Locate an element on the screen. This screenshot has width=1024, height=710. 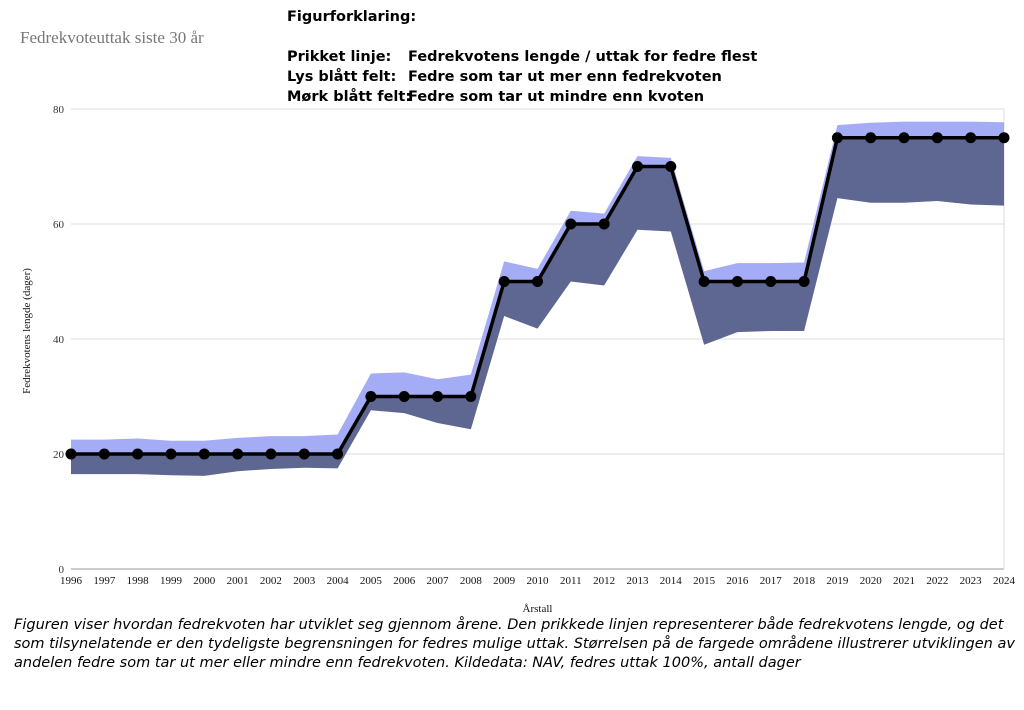
quota-point-2020 is located at coordinates (871, 138).